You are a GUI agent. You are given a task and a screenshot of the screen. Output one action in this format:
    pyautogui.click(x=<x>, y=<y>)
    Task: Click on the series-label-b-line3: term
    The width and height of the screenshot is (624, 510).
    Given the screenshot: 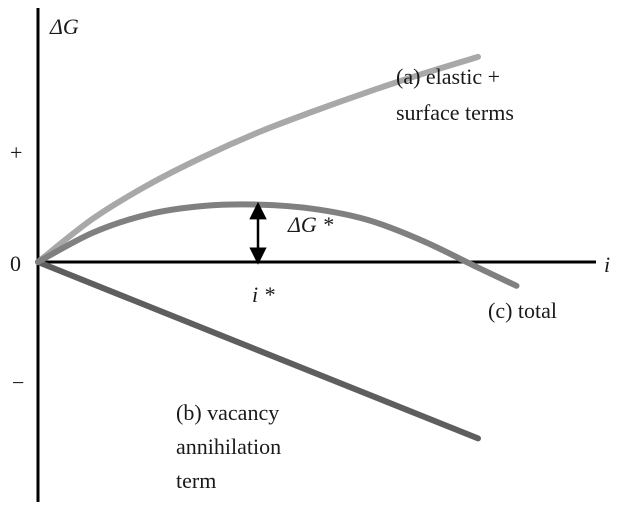 What is the action you would take?
    pyautogui.click(x=196, y=480)
    